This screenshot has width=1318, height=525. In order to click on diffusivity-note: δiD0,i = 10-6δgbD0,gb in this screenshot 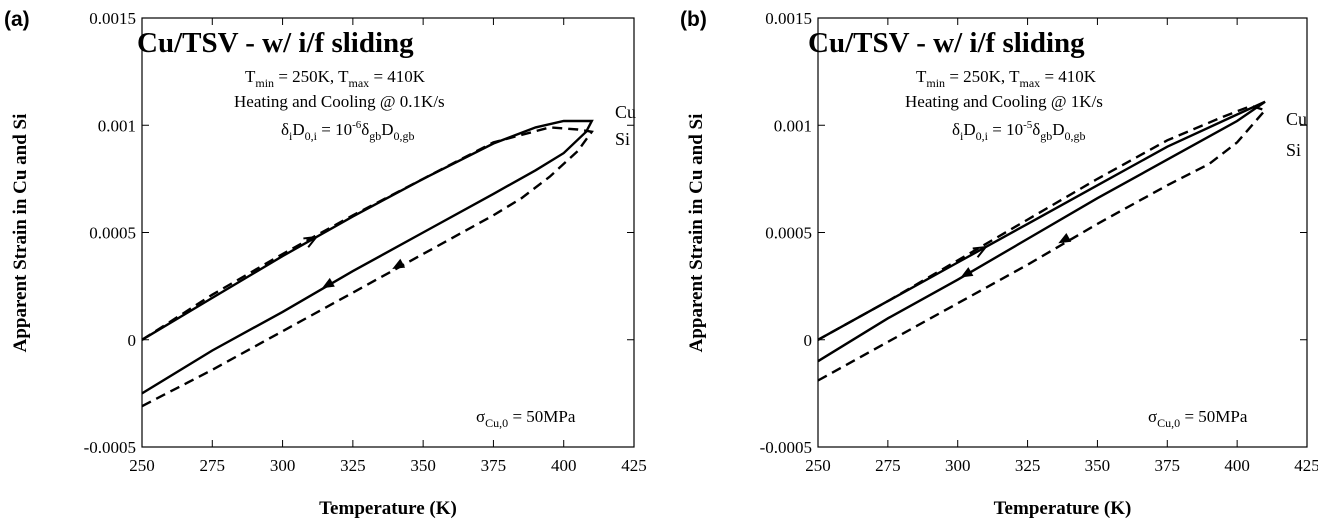, I will do `click(348, 131)`.